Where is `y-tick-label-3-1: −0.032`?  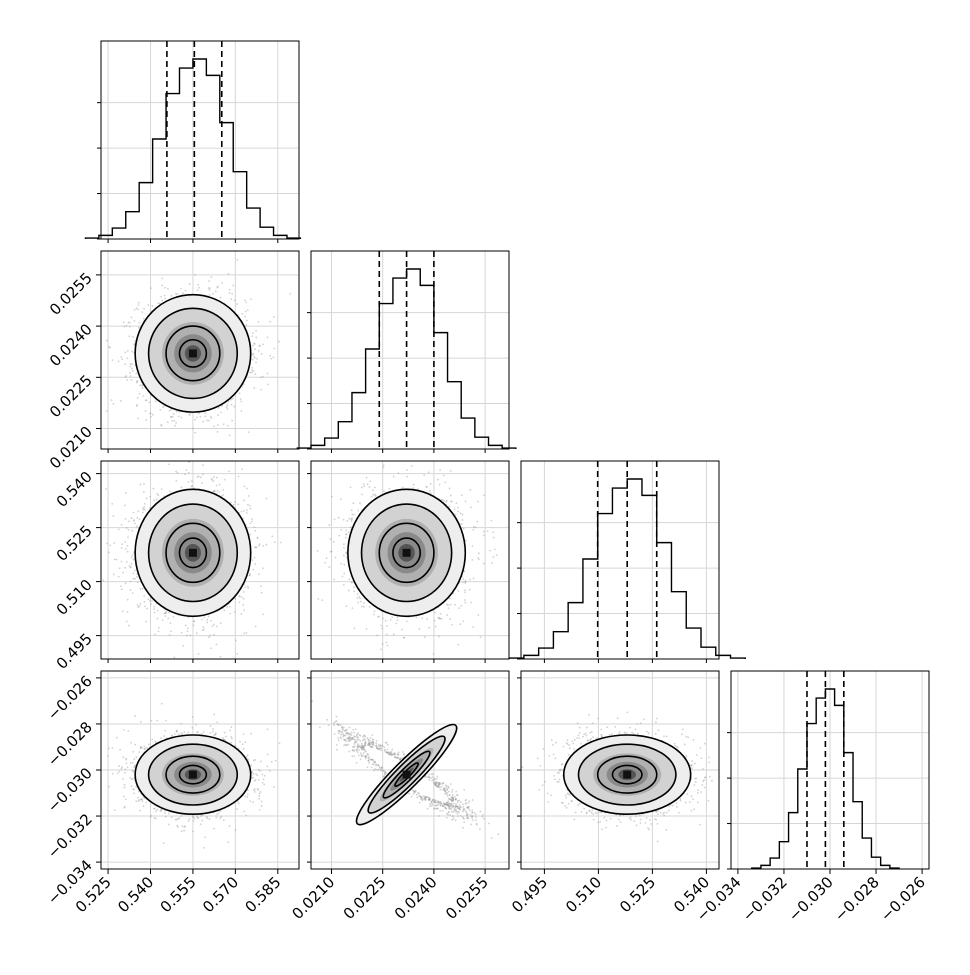 y-tick-label-3-1: −0.032 is located at coordinates (70, 836).